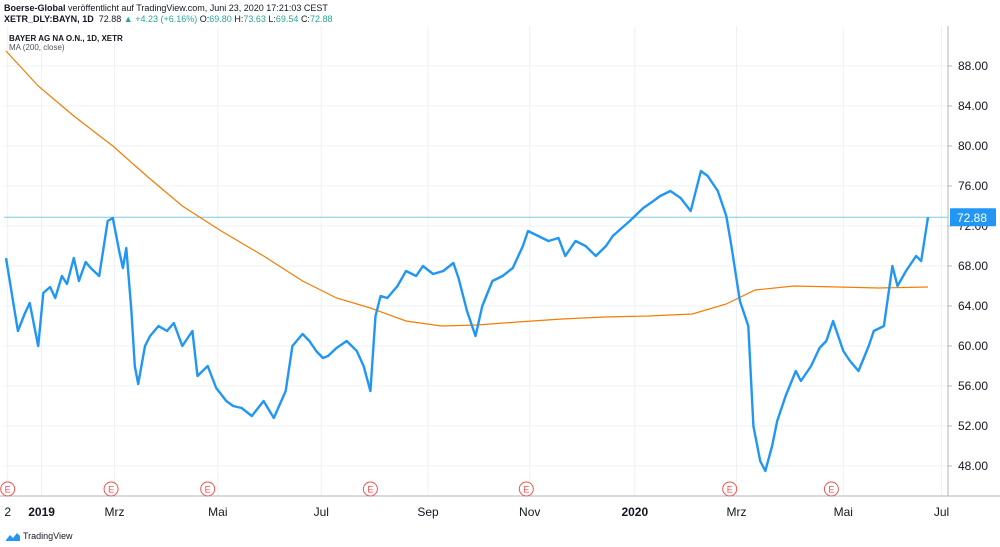 The image size is (1000, 547). I want to click on footer-brand-label: TradingView, so click(48, 536).